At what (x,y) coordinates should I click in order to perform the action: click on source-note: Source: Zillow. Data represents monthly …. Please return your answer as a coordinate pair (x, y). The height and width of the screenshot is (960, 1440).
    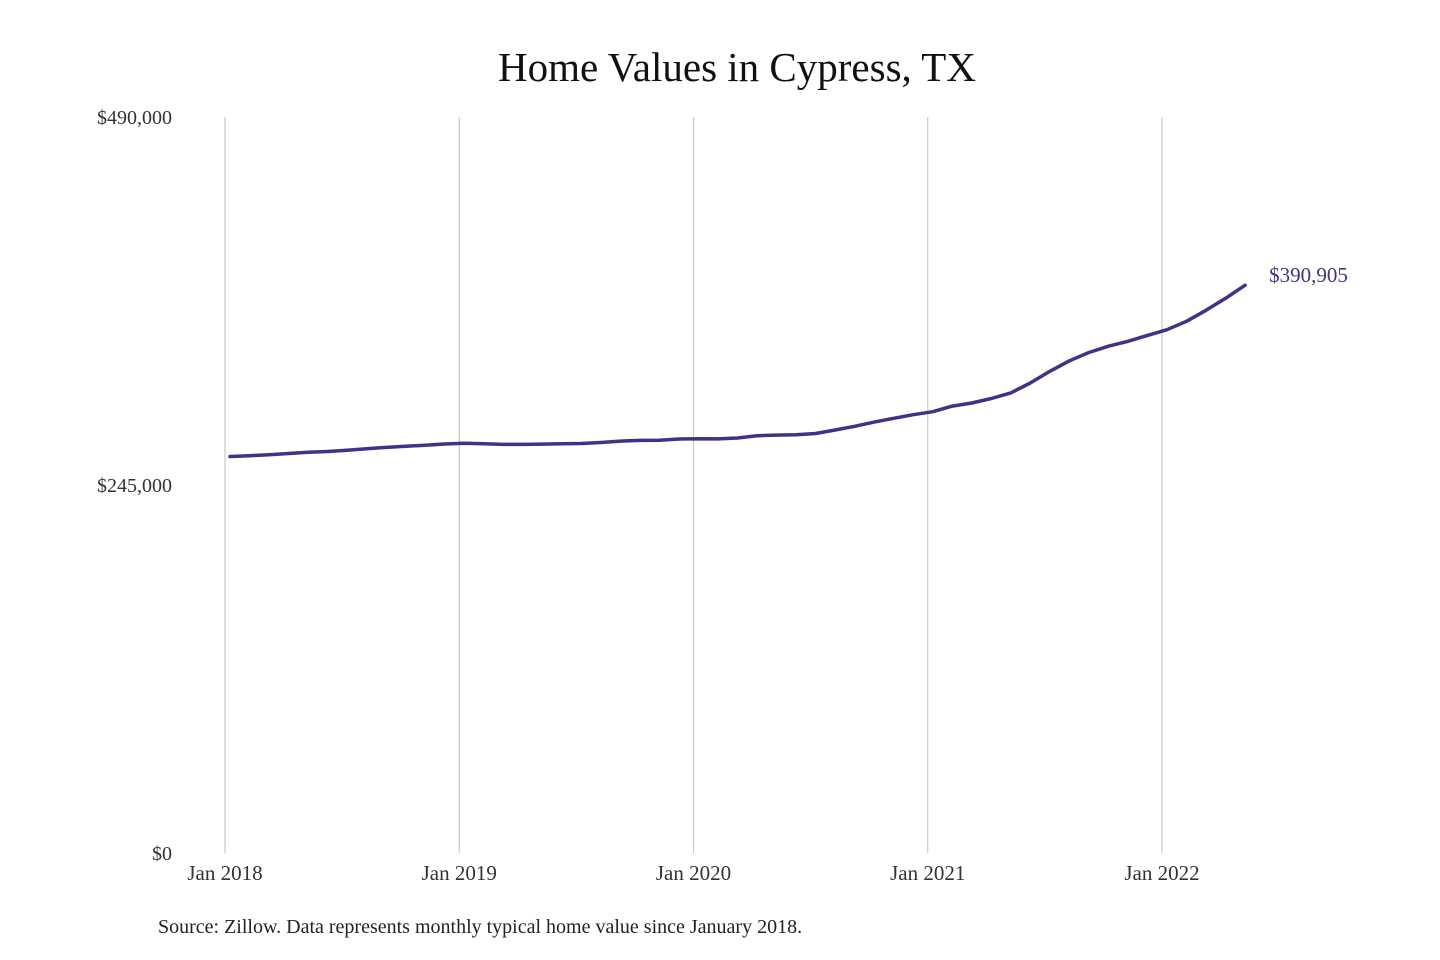
    Looking at the image, I should click on (480, 927).